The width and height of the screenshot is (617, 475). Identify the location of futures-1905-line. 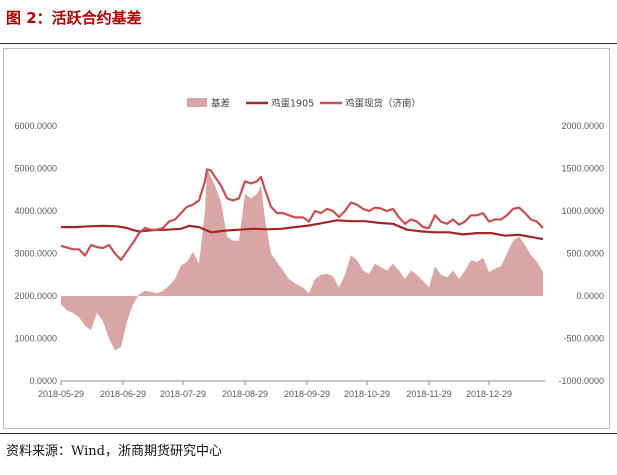
(302, 230).